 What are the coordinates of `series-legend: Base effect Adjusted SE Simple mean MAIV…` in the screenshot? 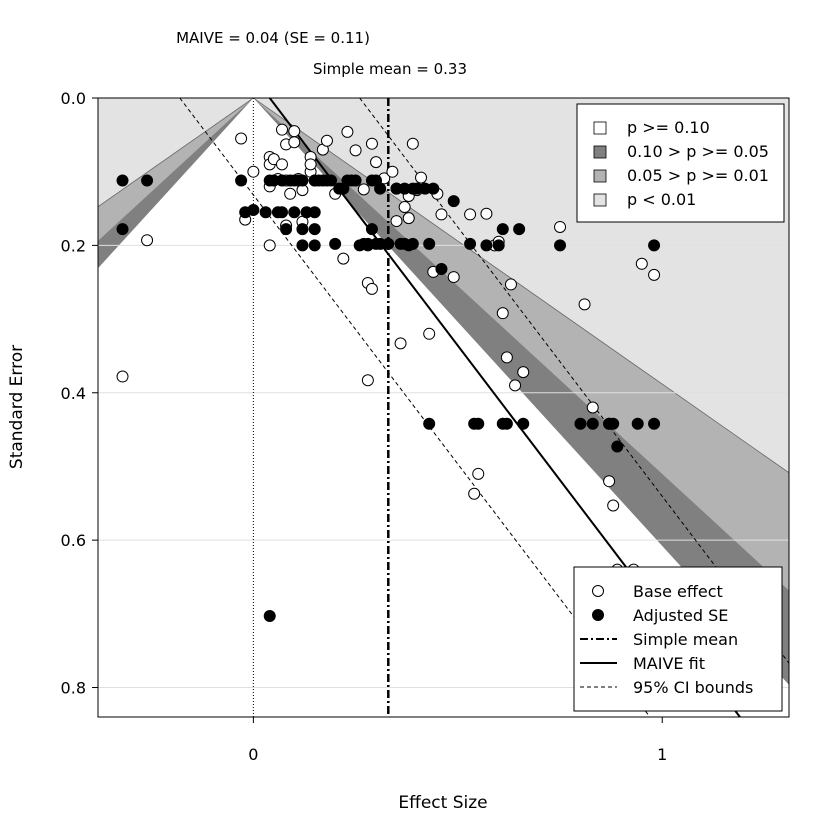 It's located at (678, 639).